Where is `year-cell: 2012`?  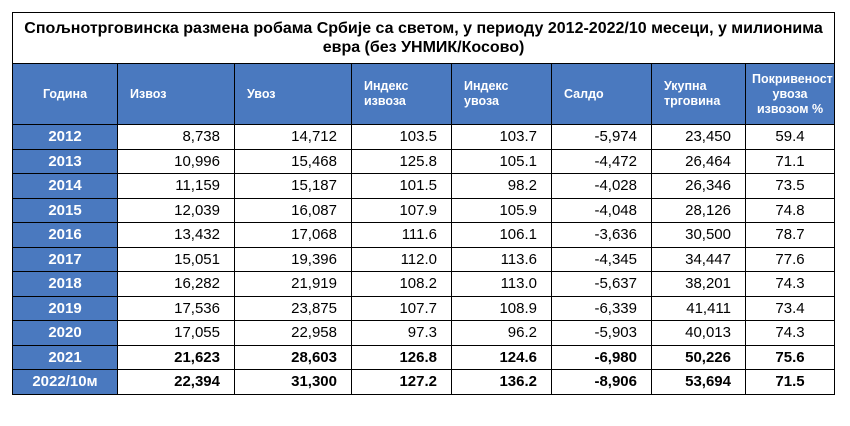
year-cell: 2012 is located at coordinates (65, 137).